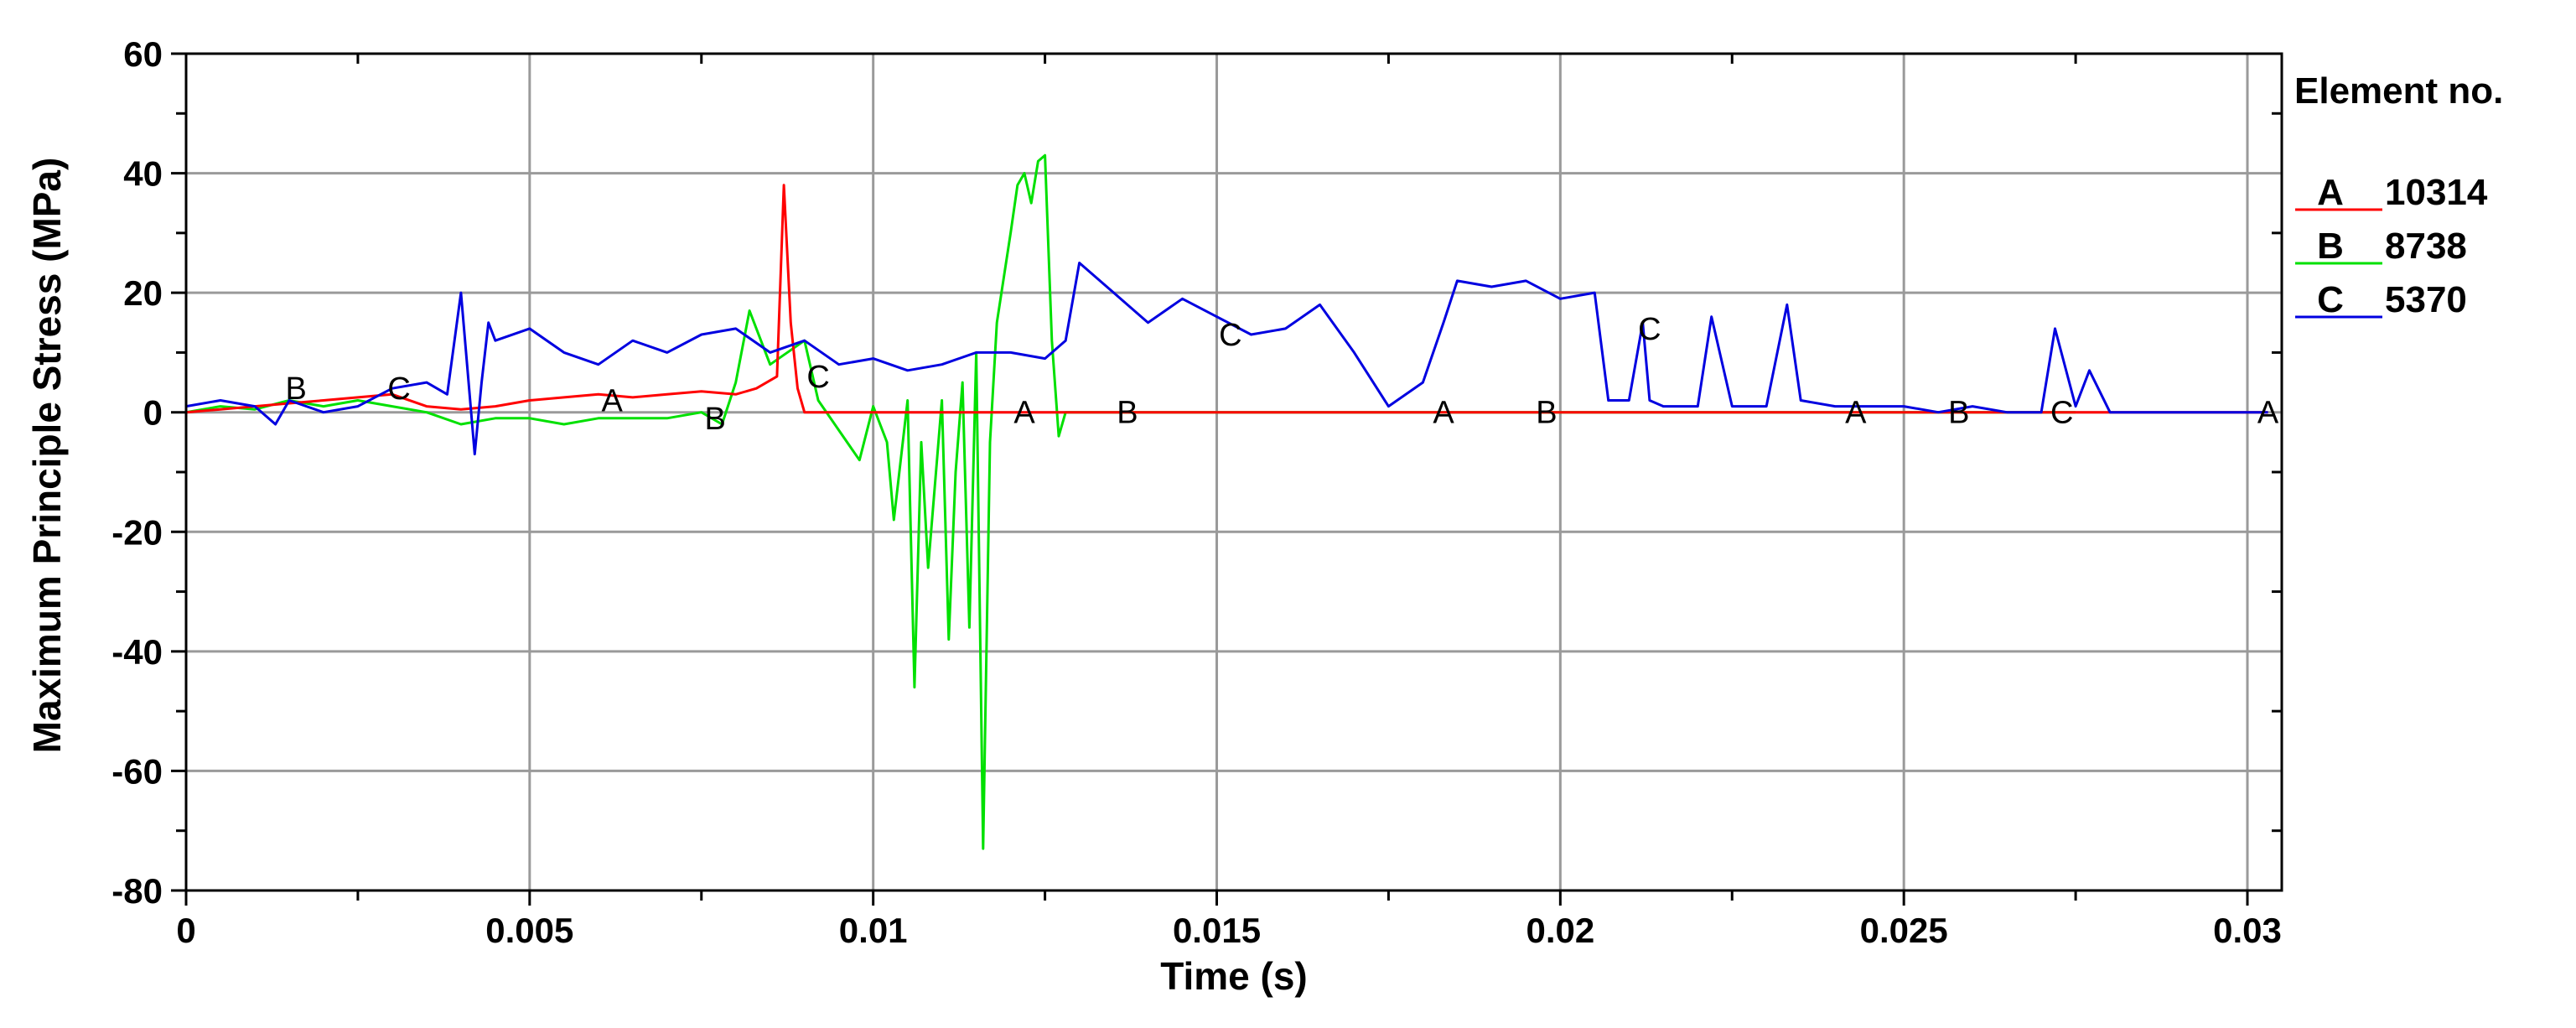  Describe the element at coordinates (47, 456) in the screenshot. I see `y-axis-title: Maximum Principle Stress (MPa)` at that location.